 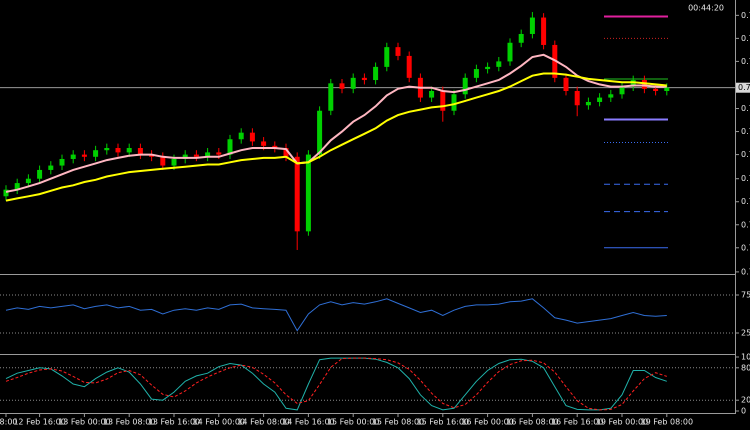 I want to click on y-tick-label: 0.7838, so click(x=745, y=178).